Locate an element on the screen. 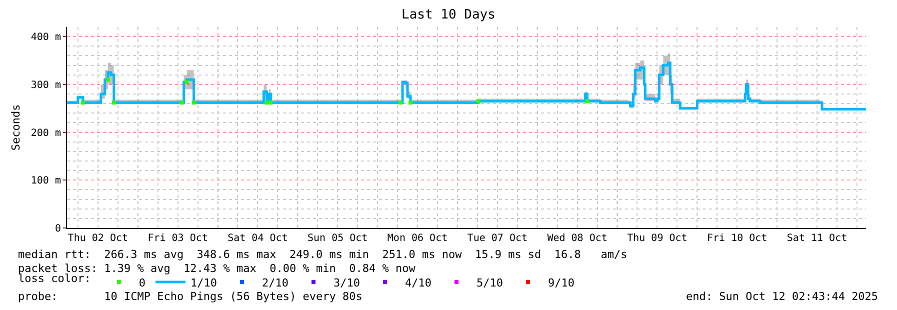 The height and width of the screenshot is (310, 897). text: median rtt: 266.3 ms avg 348.6 ms max 249.0 ms min 251.0 ms now 15.9 ms sd 16.8 am/s is located at coordinates (323, 254).